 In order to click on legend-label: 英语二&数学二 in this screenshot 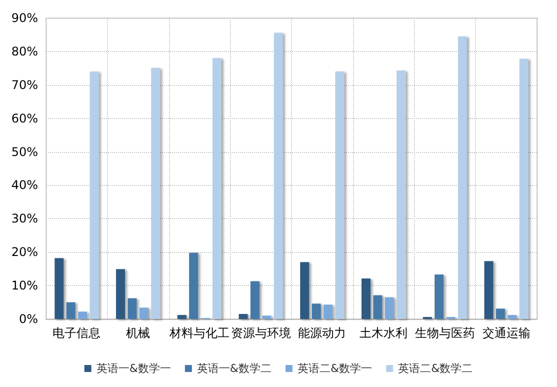, I will do `click(435, 368)`.